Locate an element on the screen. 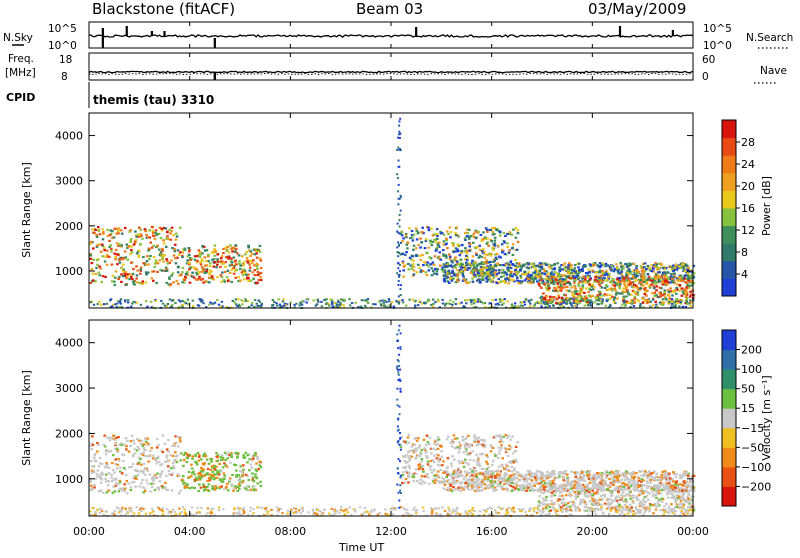 The height and width of the screenshot is (558, 800). nave-label: Nave is located at coordinates (773, 71).